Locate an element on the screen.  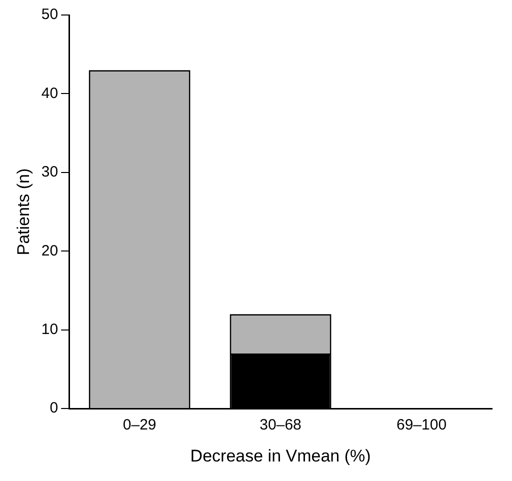
x-tick-label: 30–68 is located at coordinates (281, 425).